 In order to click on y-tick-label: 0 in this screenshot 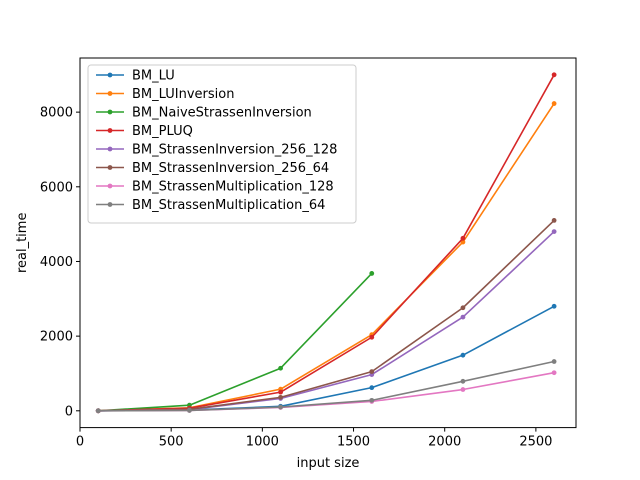, I will do `click(69, 411)`.